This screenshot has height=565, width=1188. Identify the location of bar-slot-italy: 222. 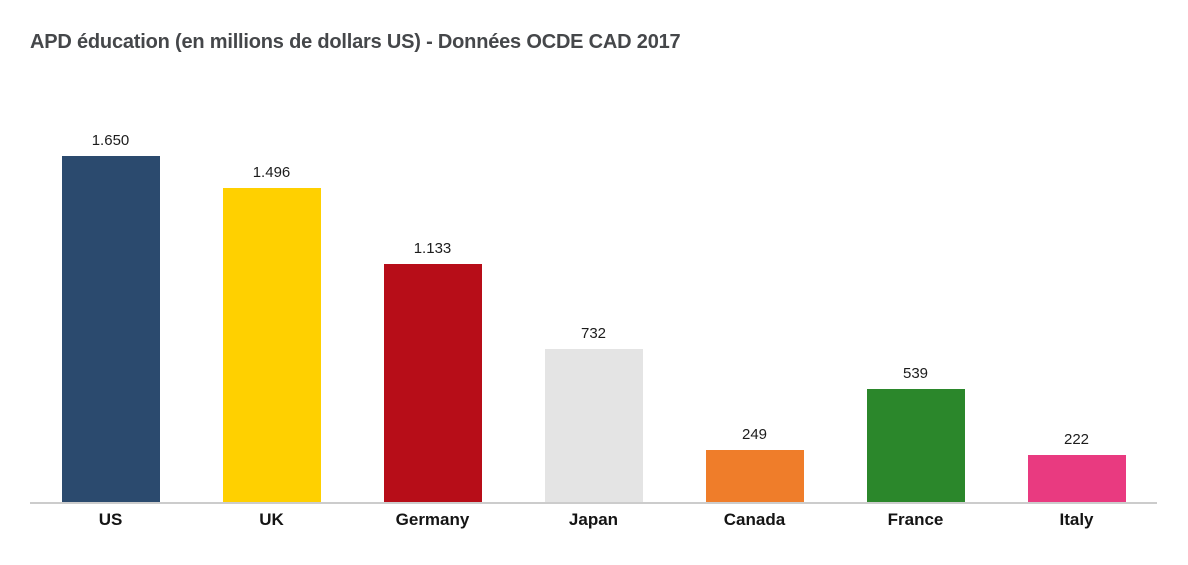
(1076, 298).